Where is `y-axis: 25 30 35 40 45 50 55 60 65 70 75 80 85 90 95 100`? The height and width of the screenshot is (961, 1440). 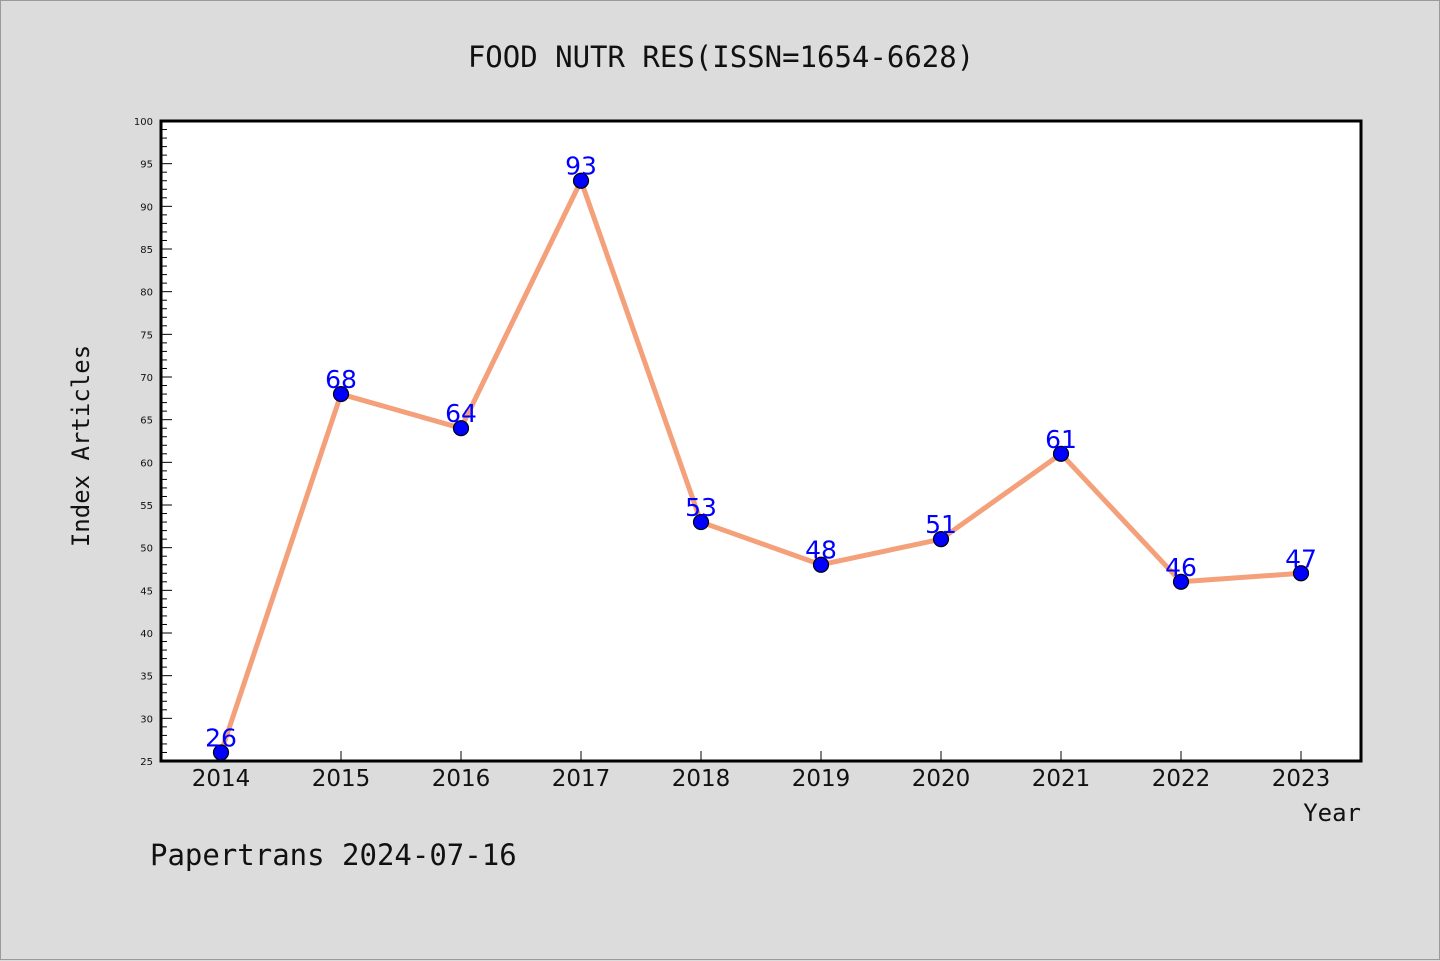 y-axis: 25 30 35 40 45 50 55 60 65 70 75 80 85 90 95 100 is located at coordinates (153, 442).